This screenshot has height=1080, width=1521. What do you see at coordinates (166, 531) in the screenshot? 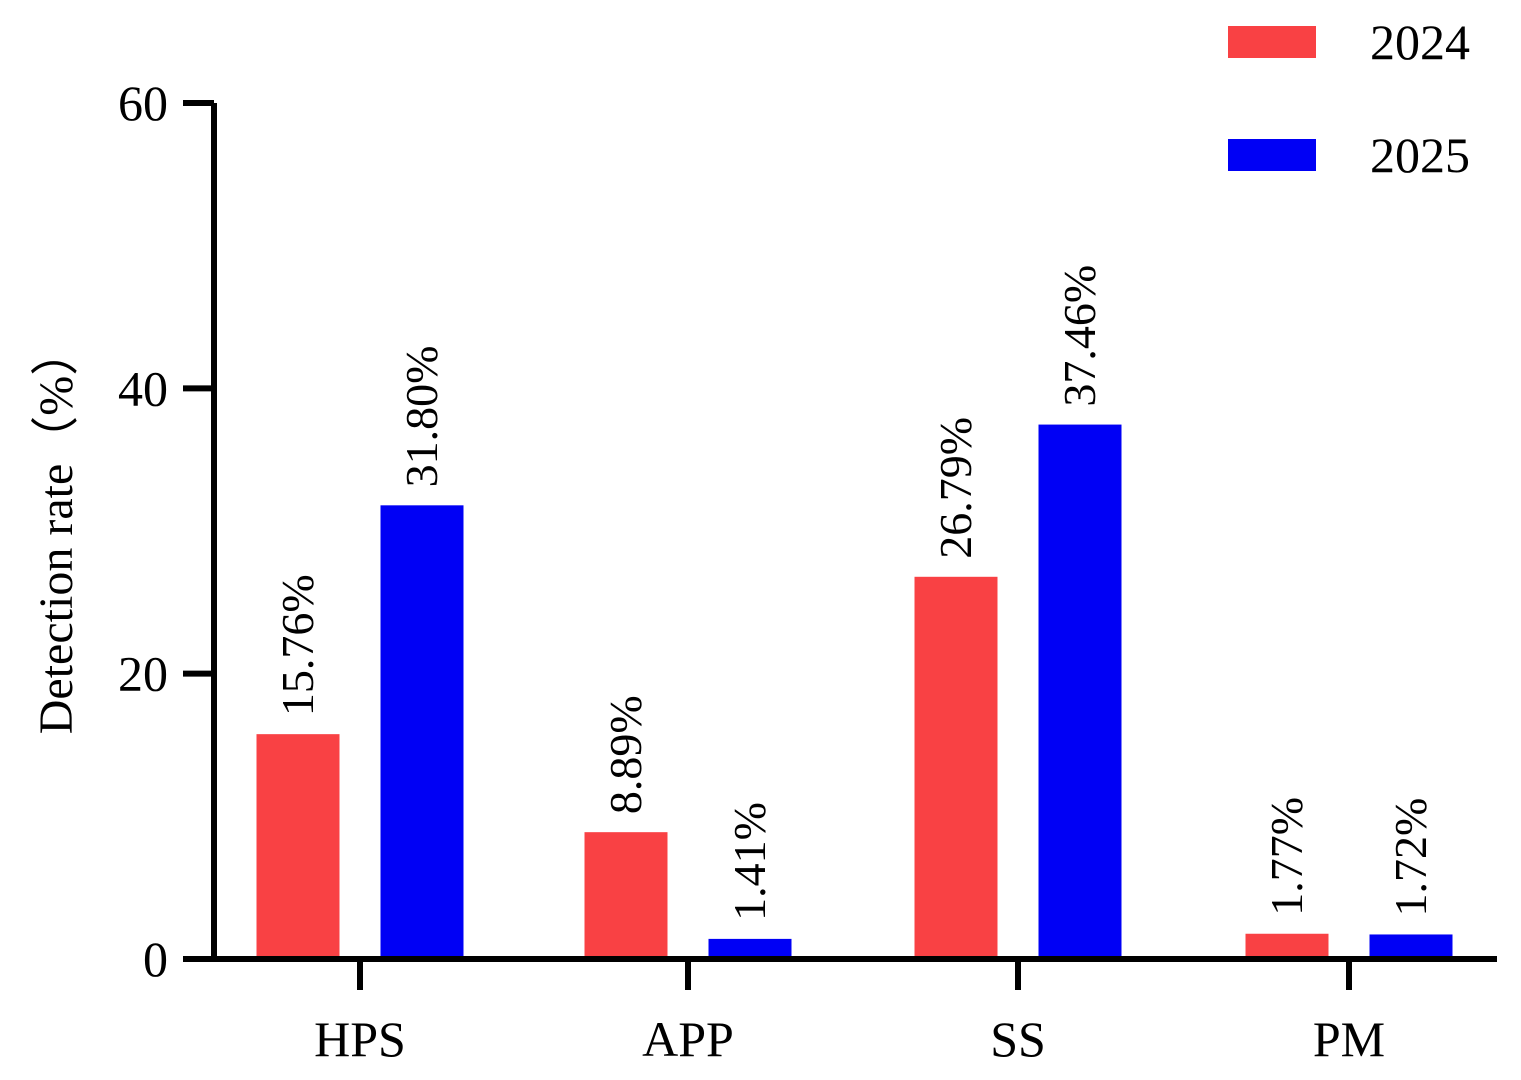
I see `y-ticks-layer: 0 20 40 60` at bounding box center [166, 531].